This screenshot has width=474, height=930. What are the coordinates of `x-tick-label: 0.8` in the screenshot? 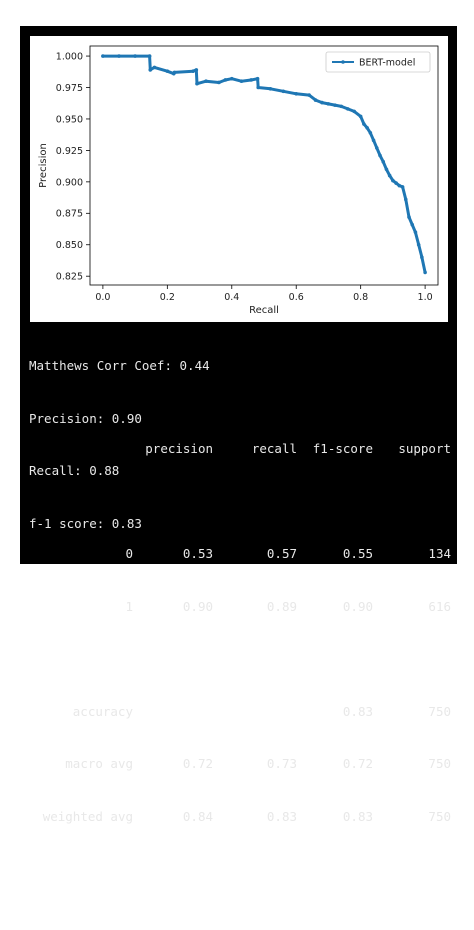 It's located at (360, 297).